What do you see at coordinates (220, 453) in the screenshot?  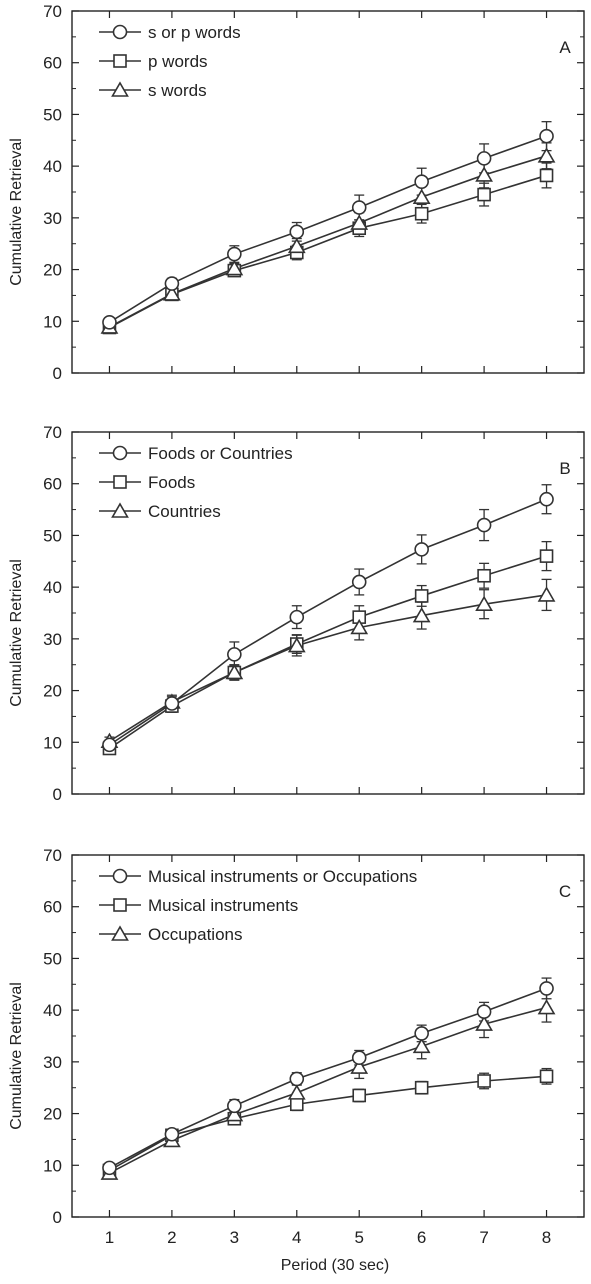 I see `legend-label: Foods or Countries` at bounding box center [220, 453].